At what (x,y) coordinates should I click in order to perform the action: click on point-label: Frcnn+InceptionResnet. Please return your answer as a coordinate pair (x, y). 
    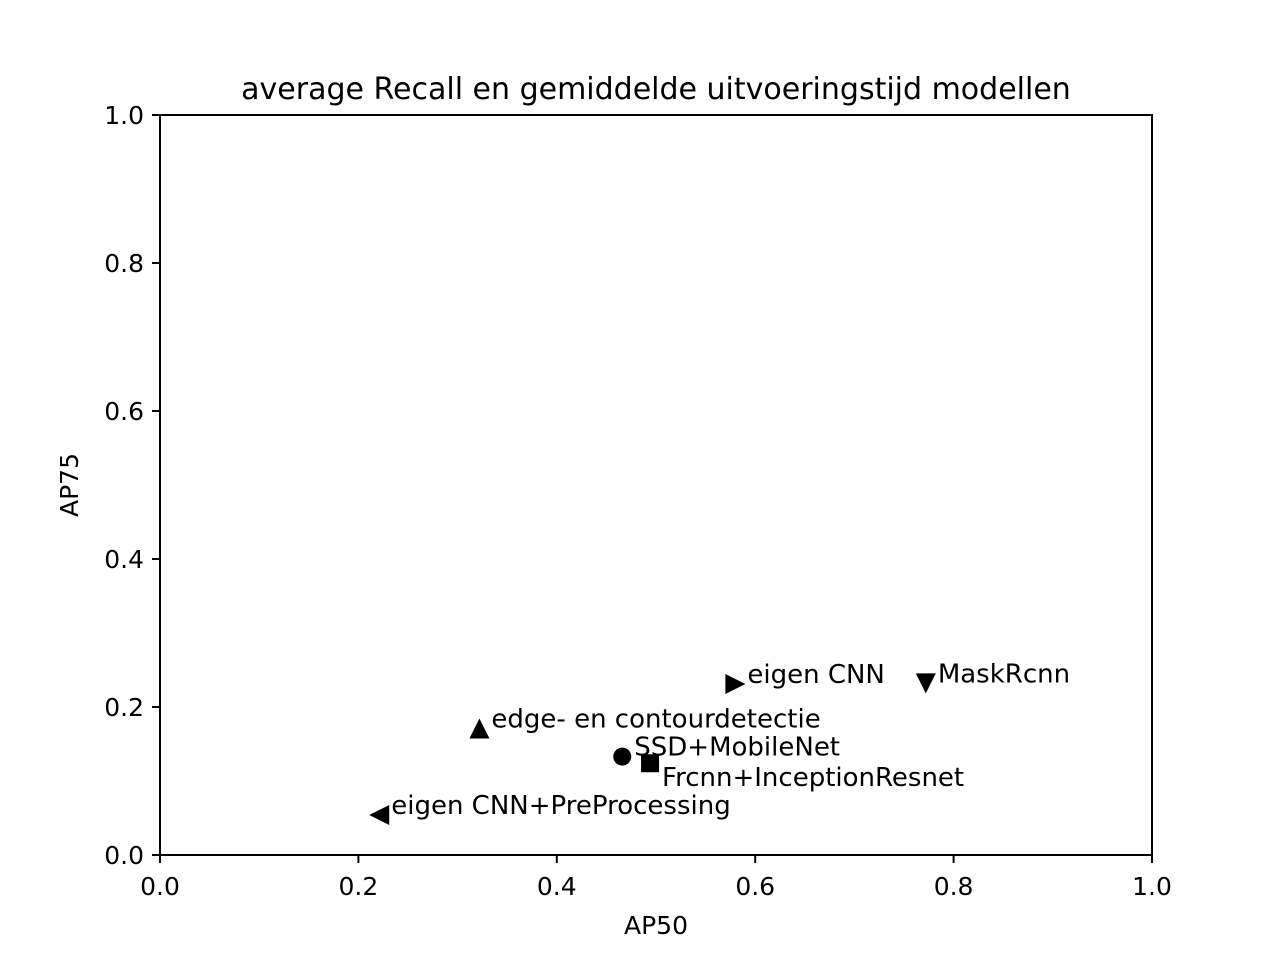
    Looking at the image, I should click on (813, 778).